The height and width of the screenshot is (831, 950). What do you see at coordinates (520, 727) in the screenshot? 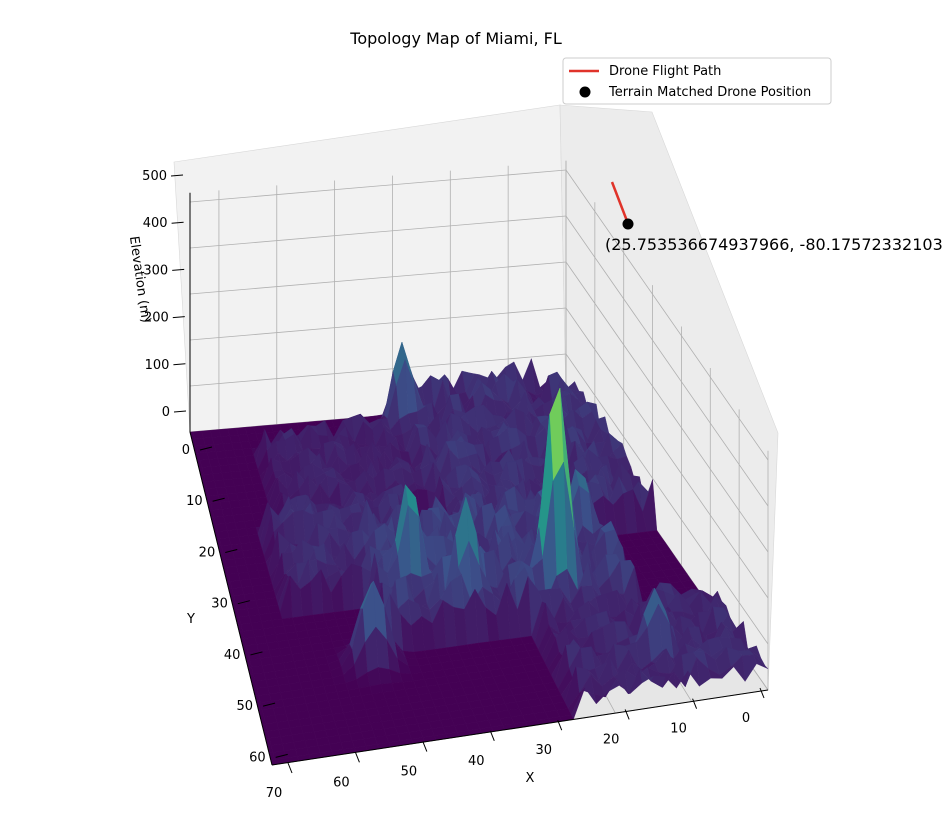
I see `x-axis-line` at bounding box center [520, 727].